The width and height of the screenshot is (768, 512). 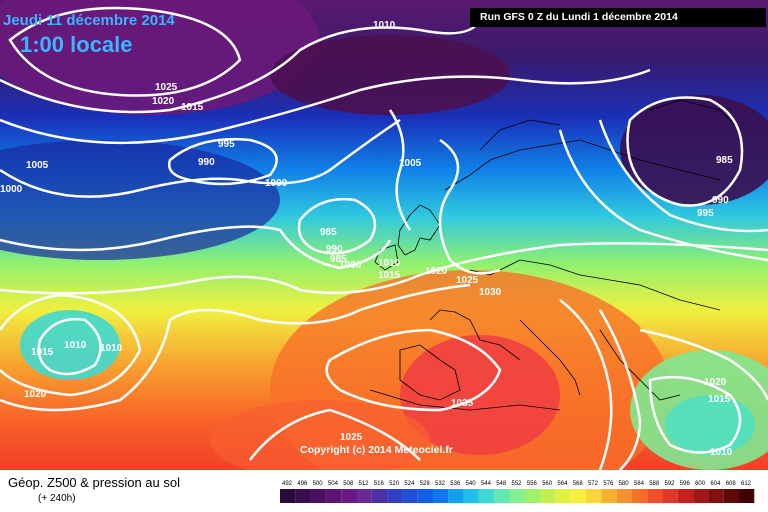 I want to click on scale-tick-label: 560, so click(x=547, y=484).